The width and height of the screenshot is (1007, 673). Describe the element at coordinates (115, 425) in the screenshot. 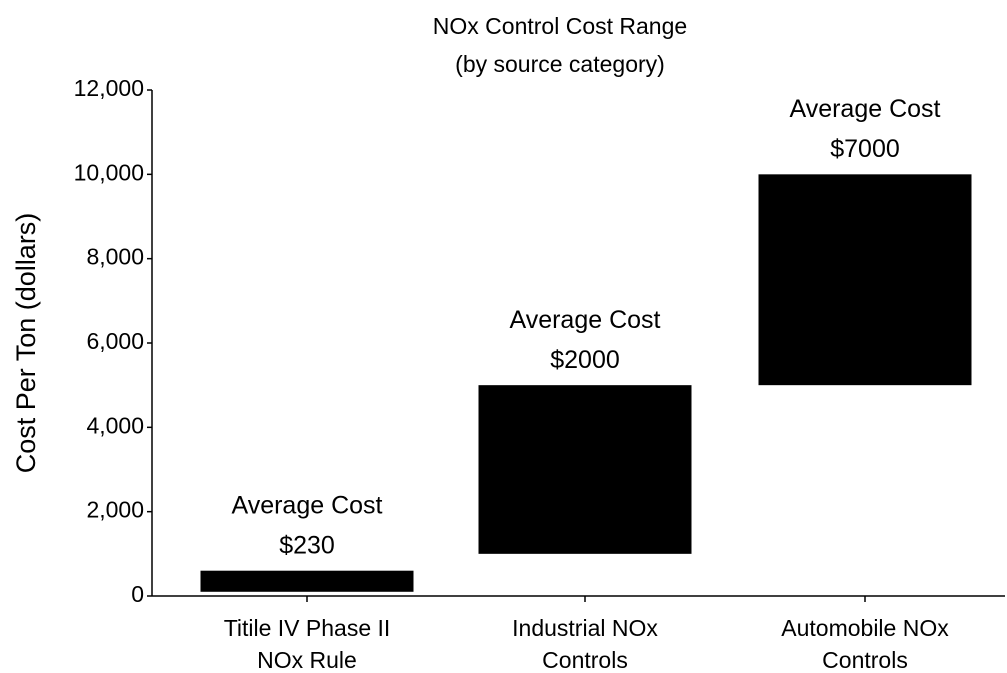

I see `y-tick-label: 4,000` at that location.